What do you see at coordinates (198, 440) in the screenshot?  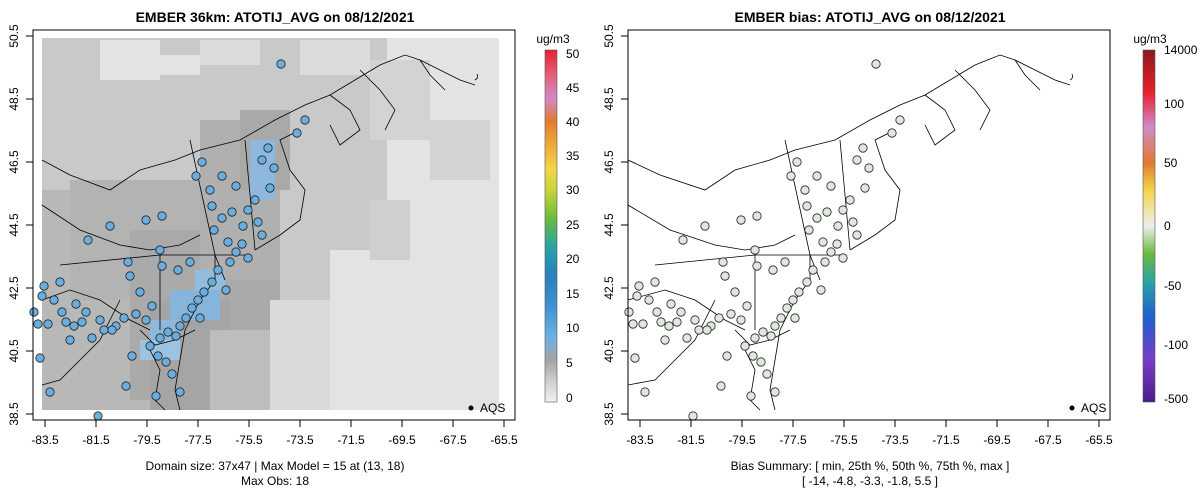 I see `left-x-tick: -77.5` at bounding box center [198, 440].